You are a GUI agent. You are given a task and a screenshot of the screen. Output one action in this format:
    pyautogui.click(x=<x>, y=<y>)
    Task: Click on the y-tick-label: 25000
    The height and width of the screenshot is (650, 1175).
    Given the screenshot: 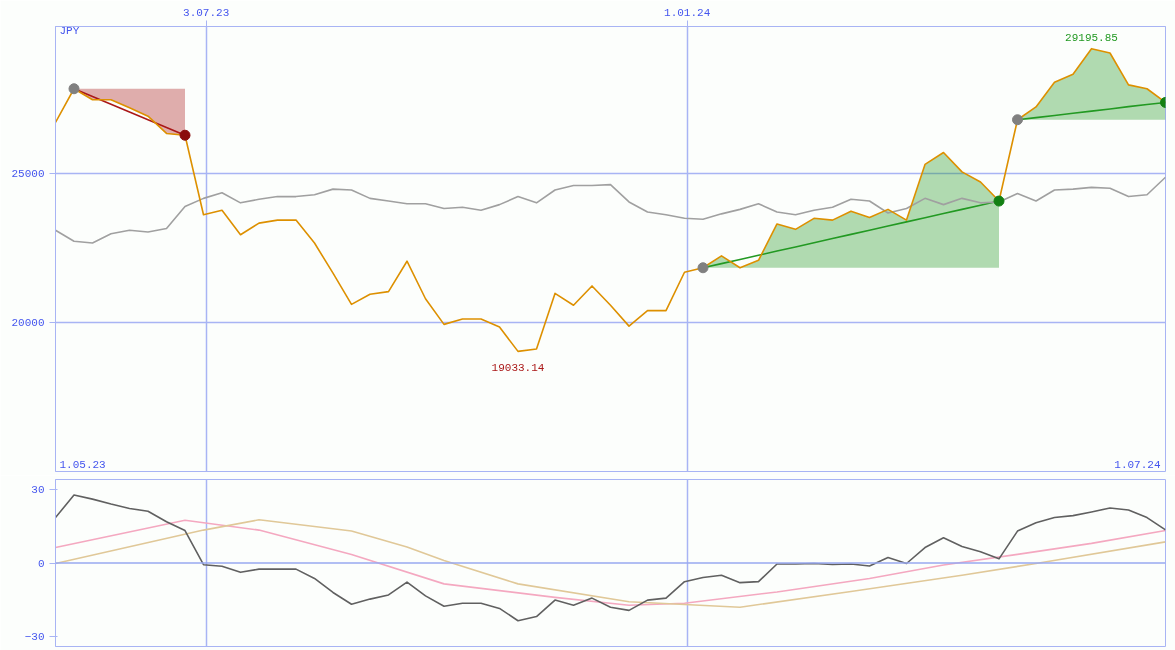 What is the action you would take?
    pyautogui.click(x=28, y=174)
    